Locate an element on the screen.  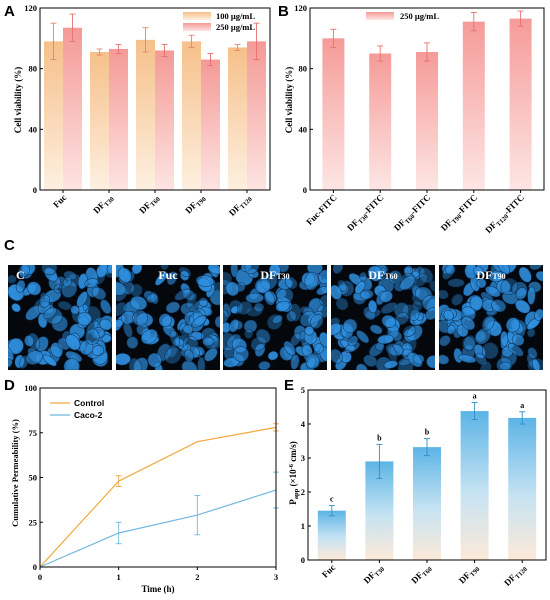
panel-b-category-label: DFT30-FITC is located at coordinates (366, 213).